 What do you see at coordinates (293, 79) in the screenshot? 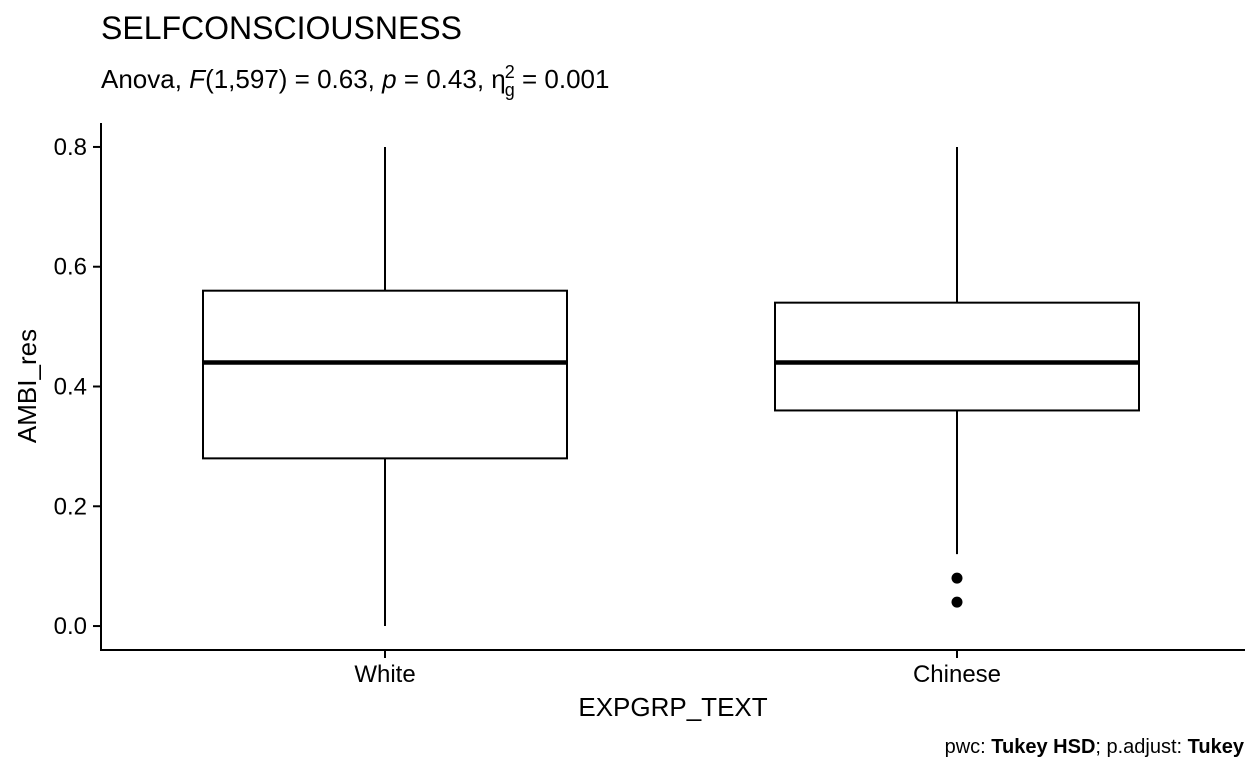
I see `subtitle-f-args: (1,597) = 0.63,` at bounding box center [293, 79].